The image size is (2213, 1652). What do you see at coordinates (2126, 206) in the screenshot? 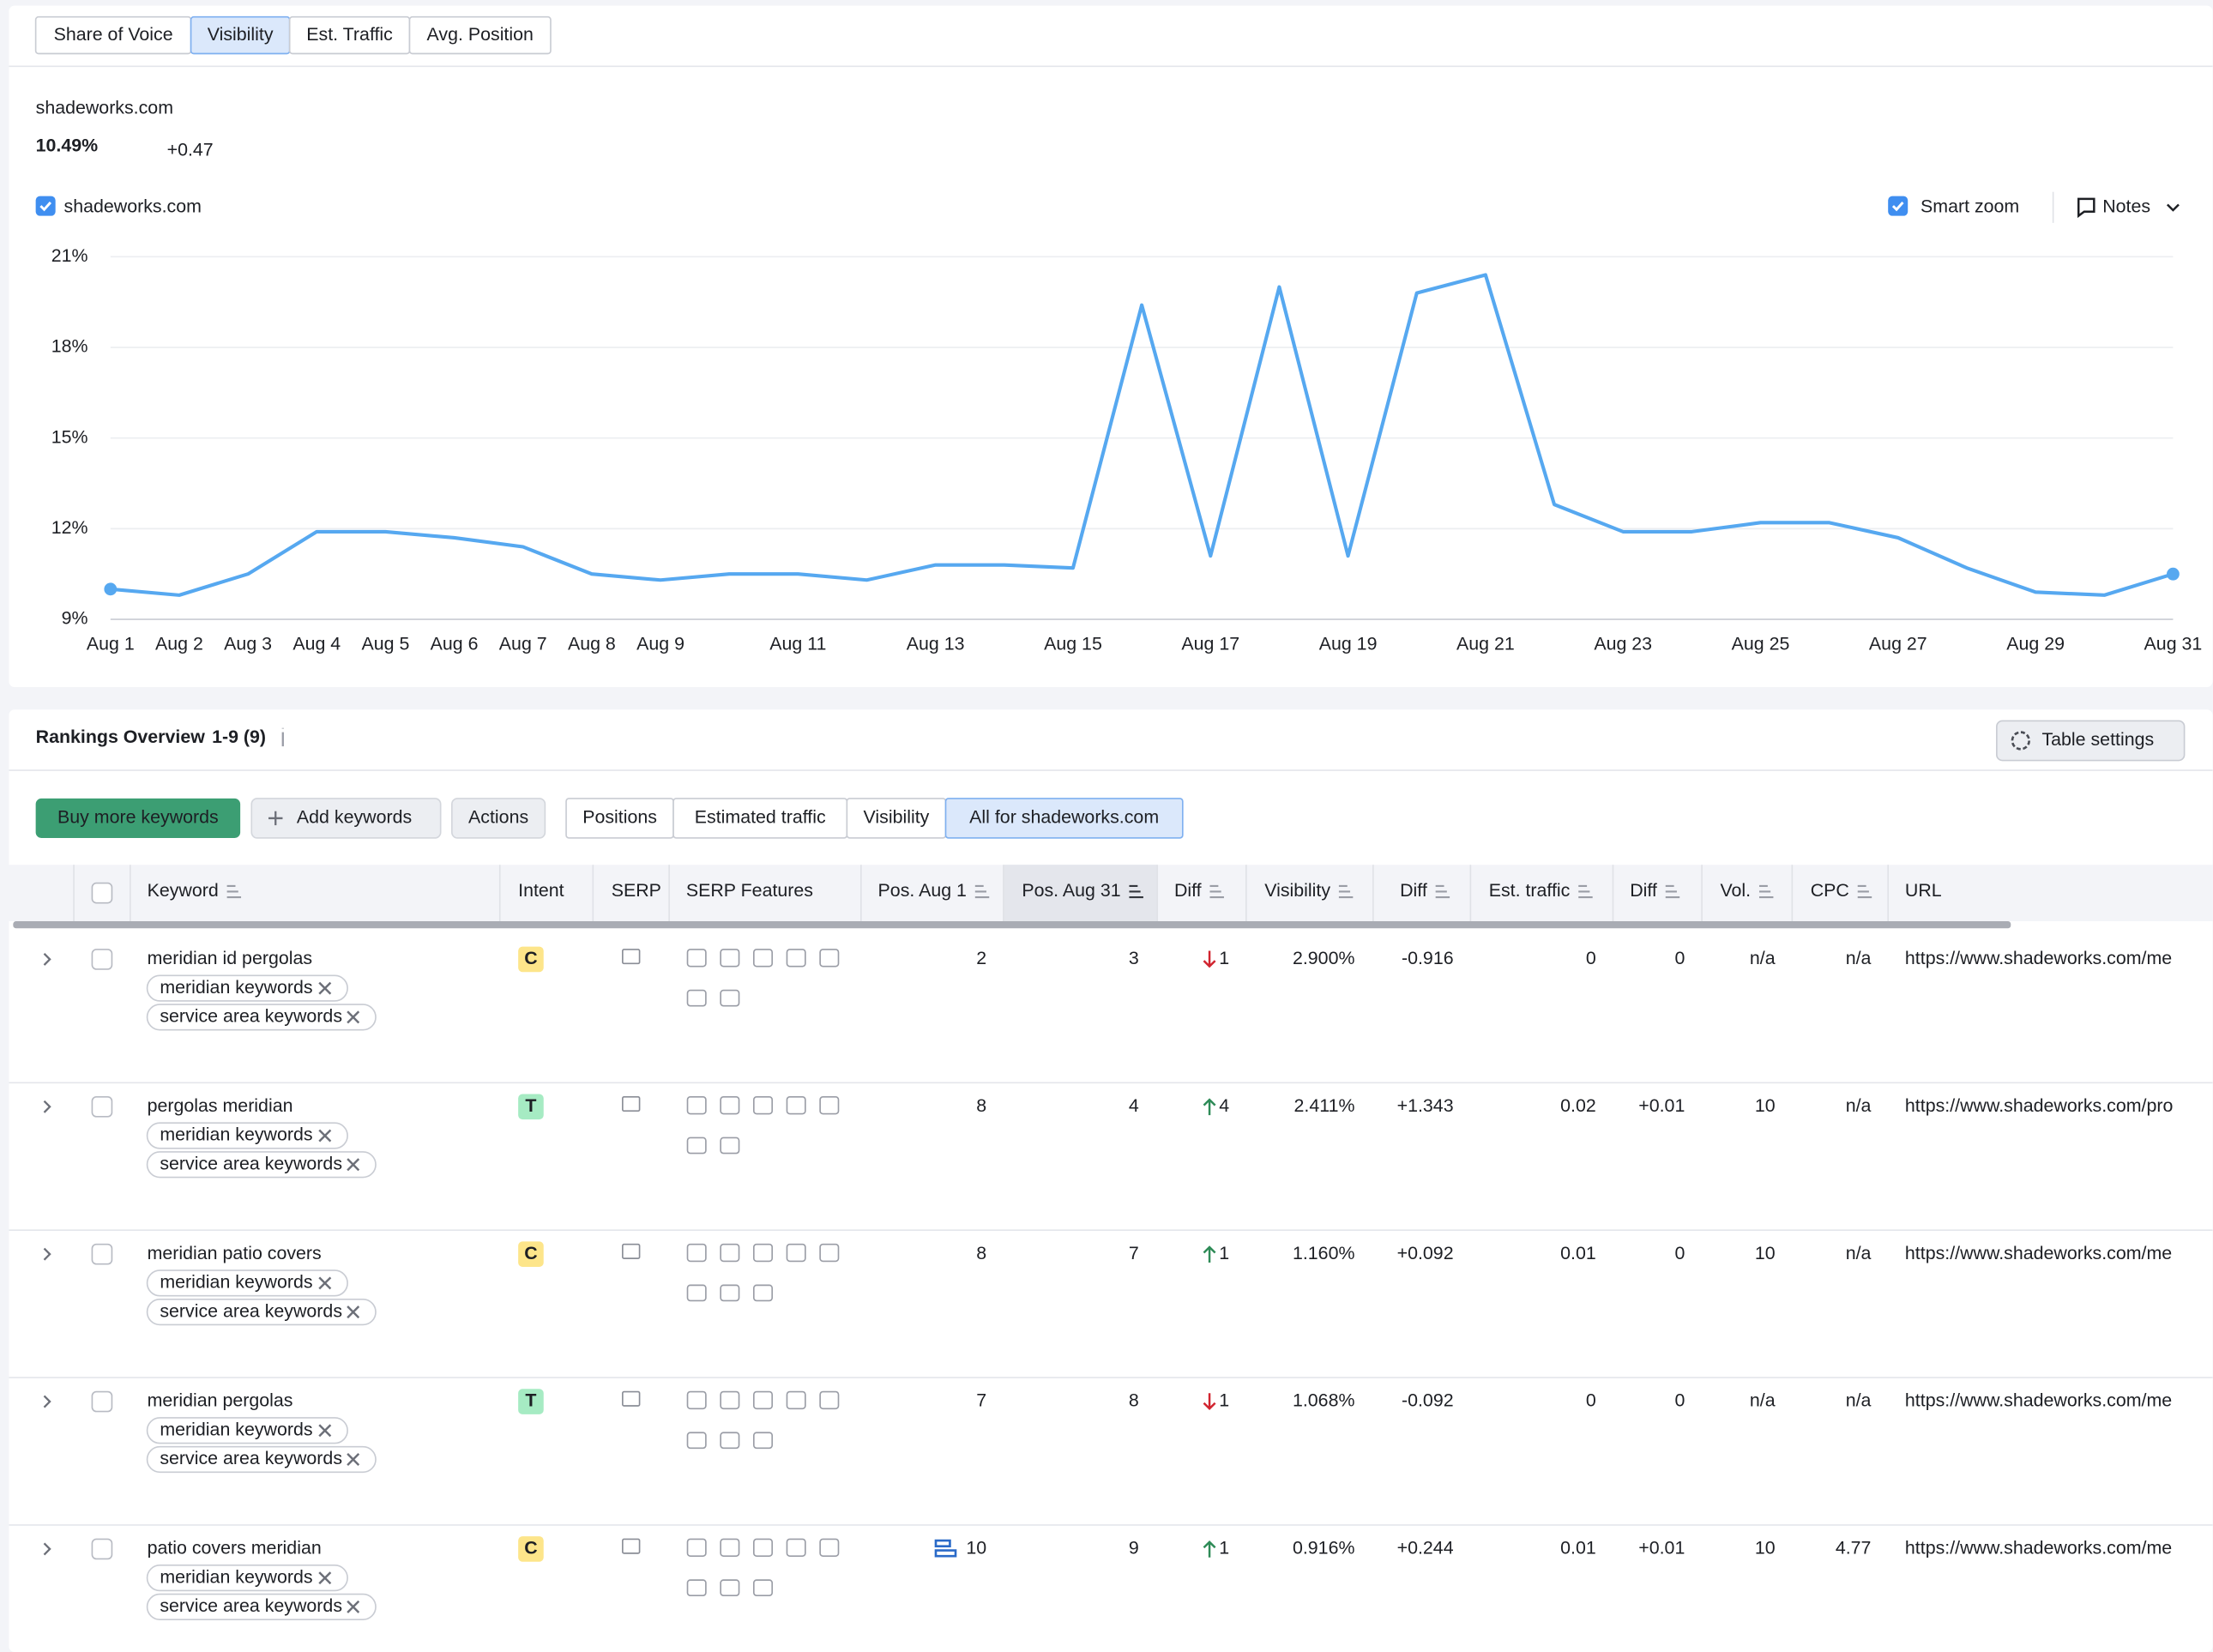
I see `notes-button: Notes` at bounding box center [2126, 206].